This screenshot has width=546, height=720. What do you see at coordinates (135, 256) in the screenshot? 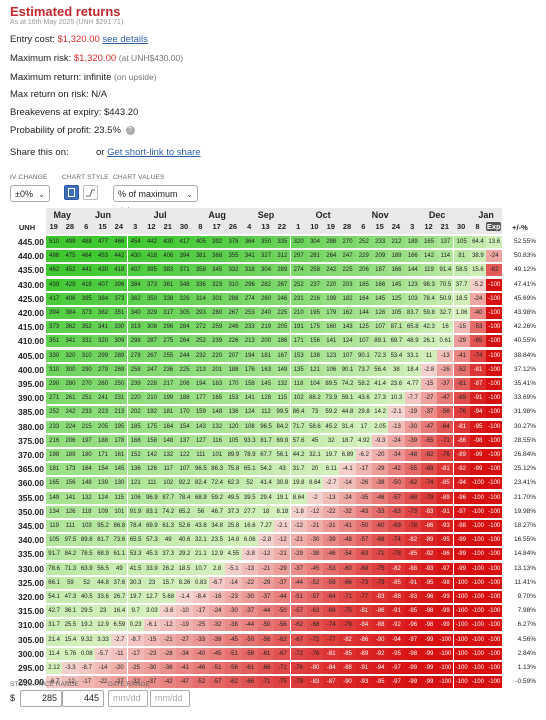
I see `return-cell: 430` at bounding box center [135, 256].